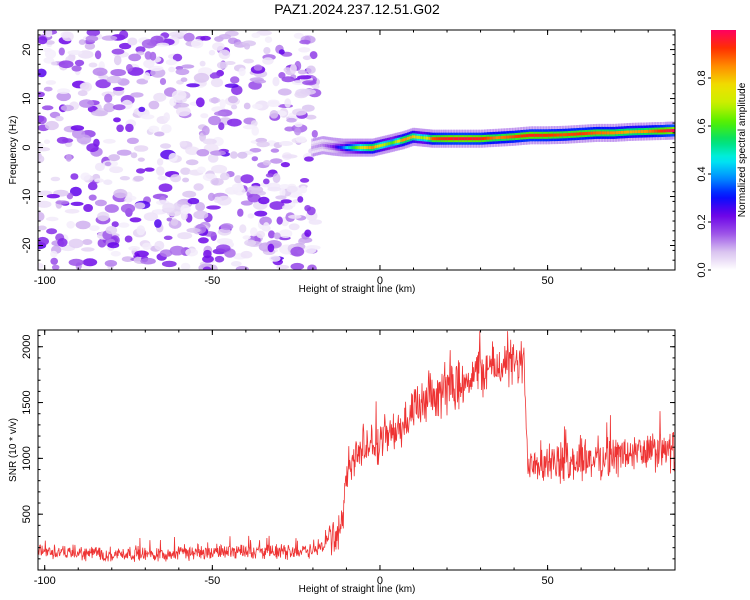 The image size is (750, 600). Describe the element at coordinates (702, 269) in the screenshot. I see `colorbar-tick-label: 0.0` at that location.